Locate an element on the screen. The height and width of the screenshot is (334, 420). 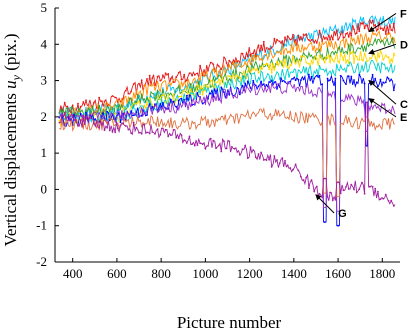
x-tick-label: 1000 is located at coordinates (205, 273).